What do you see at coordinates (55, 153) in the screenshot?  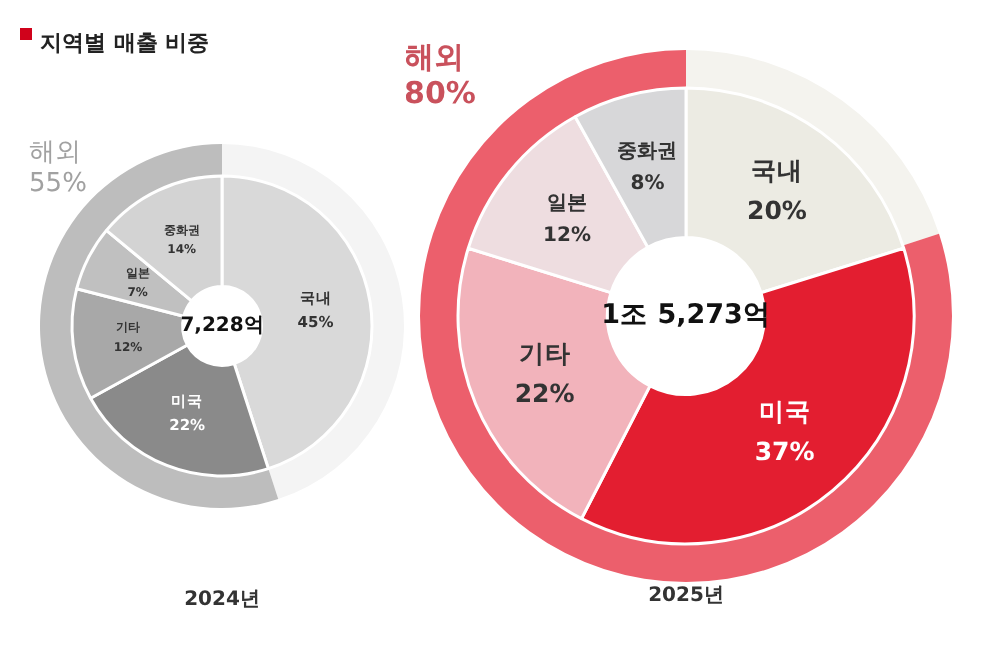 I see `slice-label: 해외` at bounding box center [55, 153].